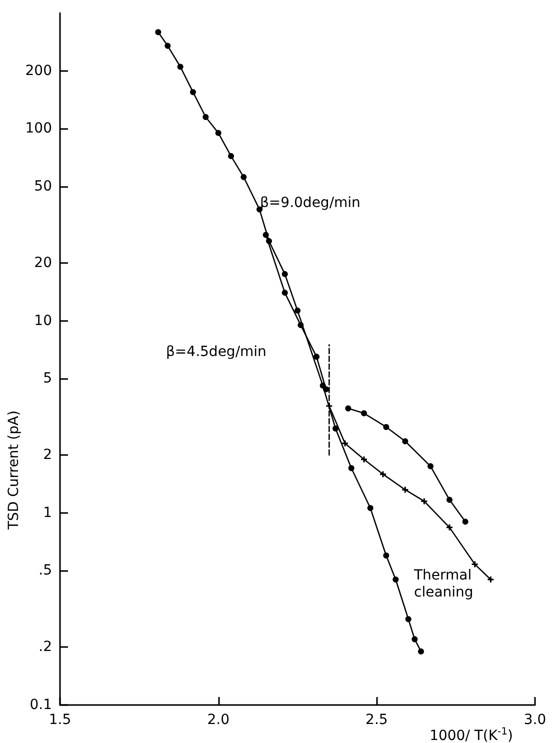  I want to click on annotation: Thermal cleaning, so click(443, 584).